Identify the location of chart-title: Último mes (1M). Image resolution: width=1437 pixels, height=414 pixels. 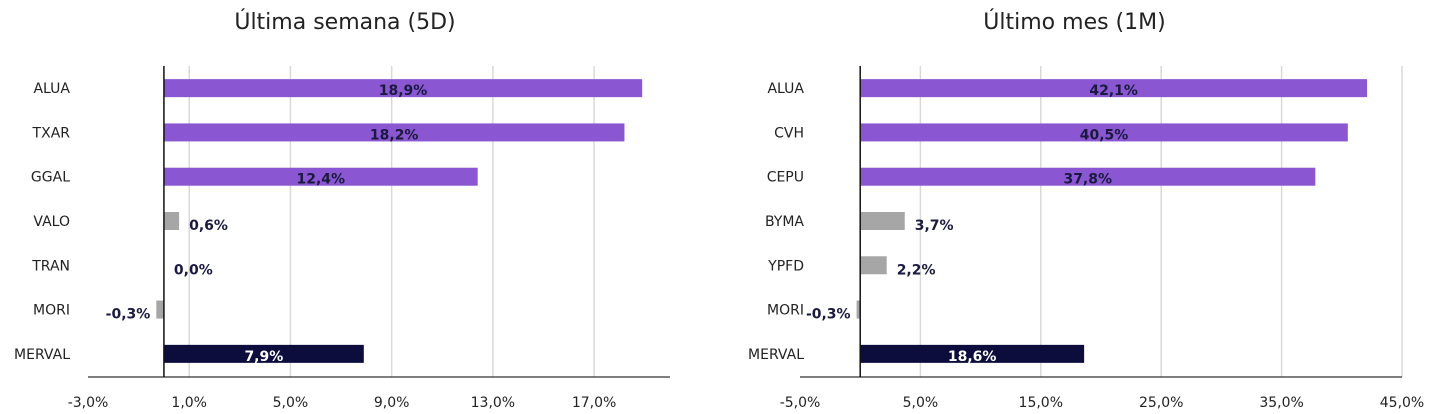
(1074, 22).